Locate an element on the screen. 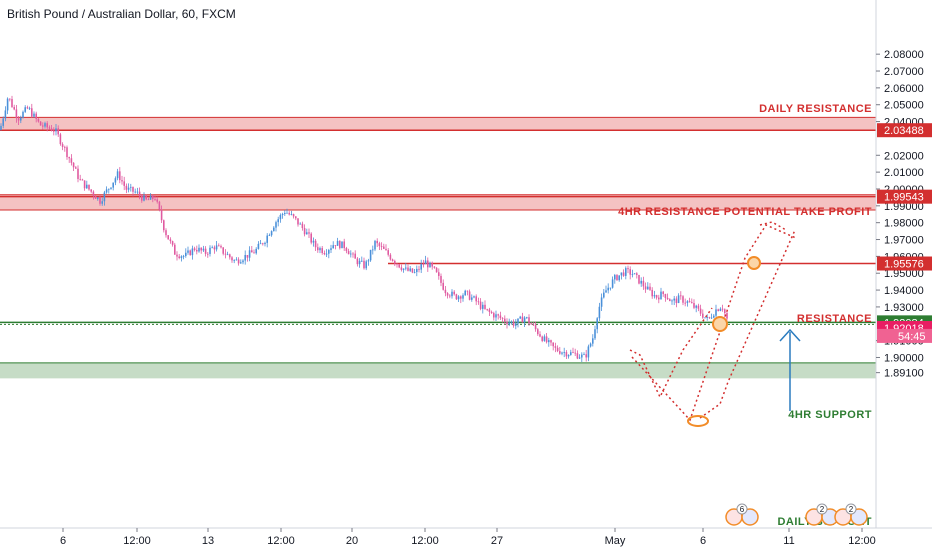  price-tick-label: 2.07000 is located at coordinates (904, 72).